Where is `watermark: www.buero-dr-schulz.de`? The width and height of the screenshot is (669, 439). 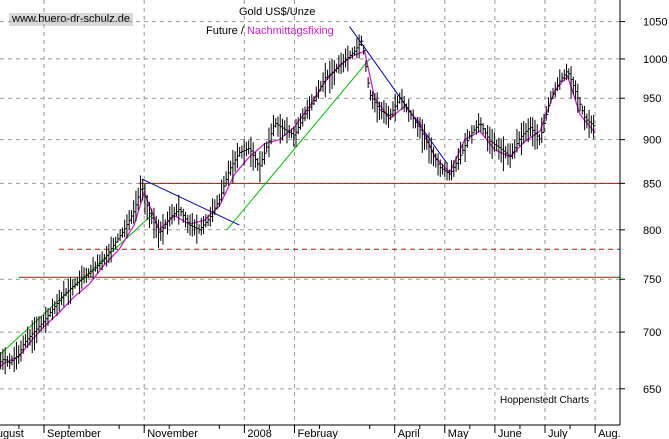
watermark: www.buero-dr-schulz.de is located at coordinates (71, 19).